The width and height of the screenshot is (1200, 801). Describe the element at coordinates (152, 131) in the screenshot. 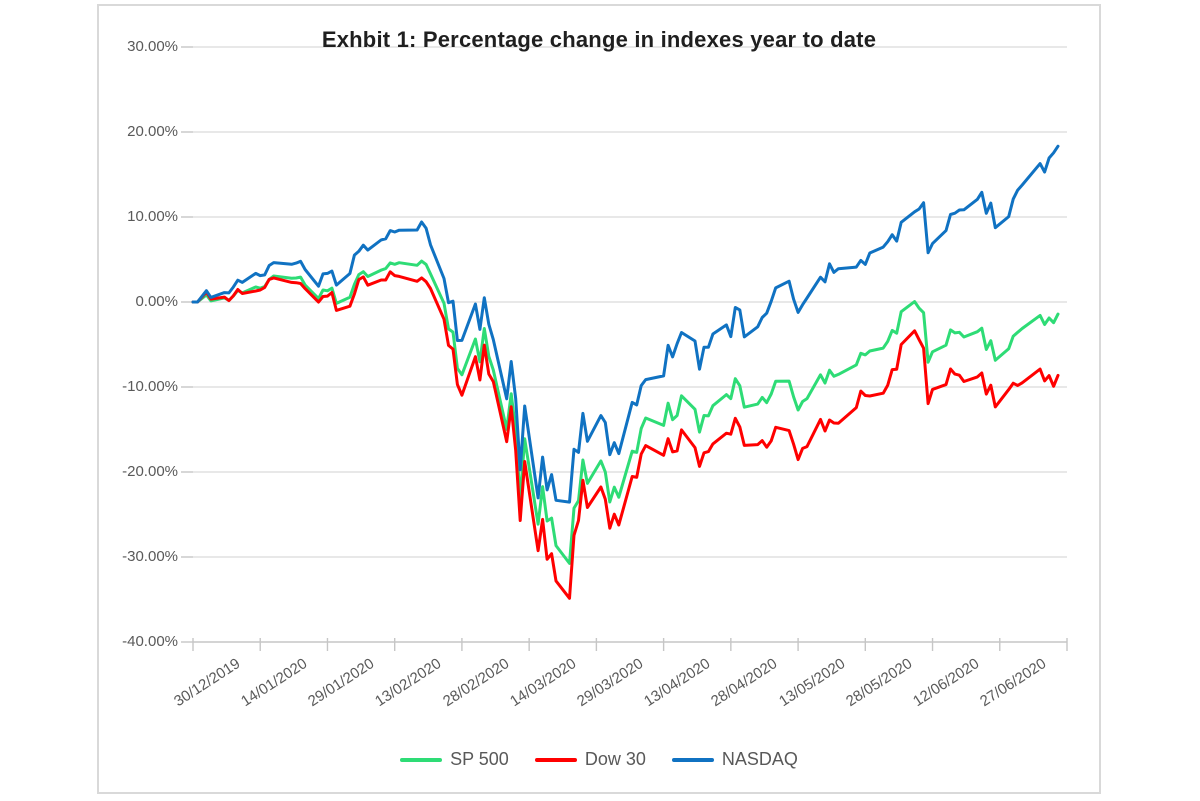

I see `y-axis-label: 20.00%` at that location.